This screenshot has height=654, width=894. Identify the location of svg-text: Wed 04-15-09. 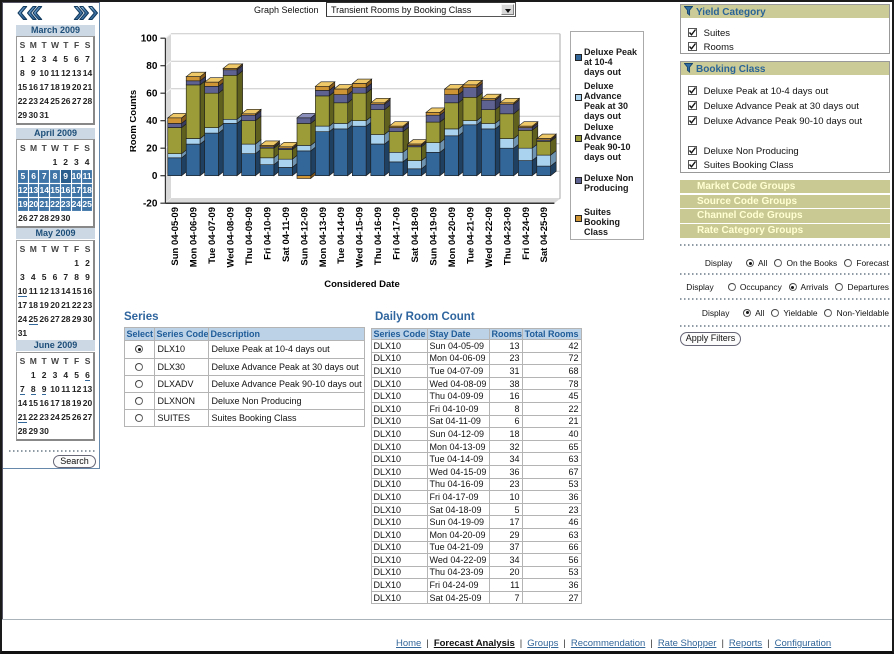
(360, 237).